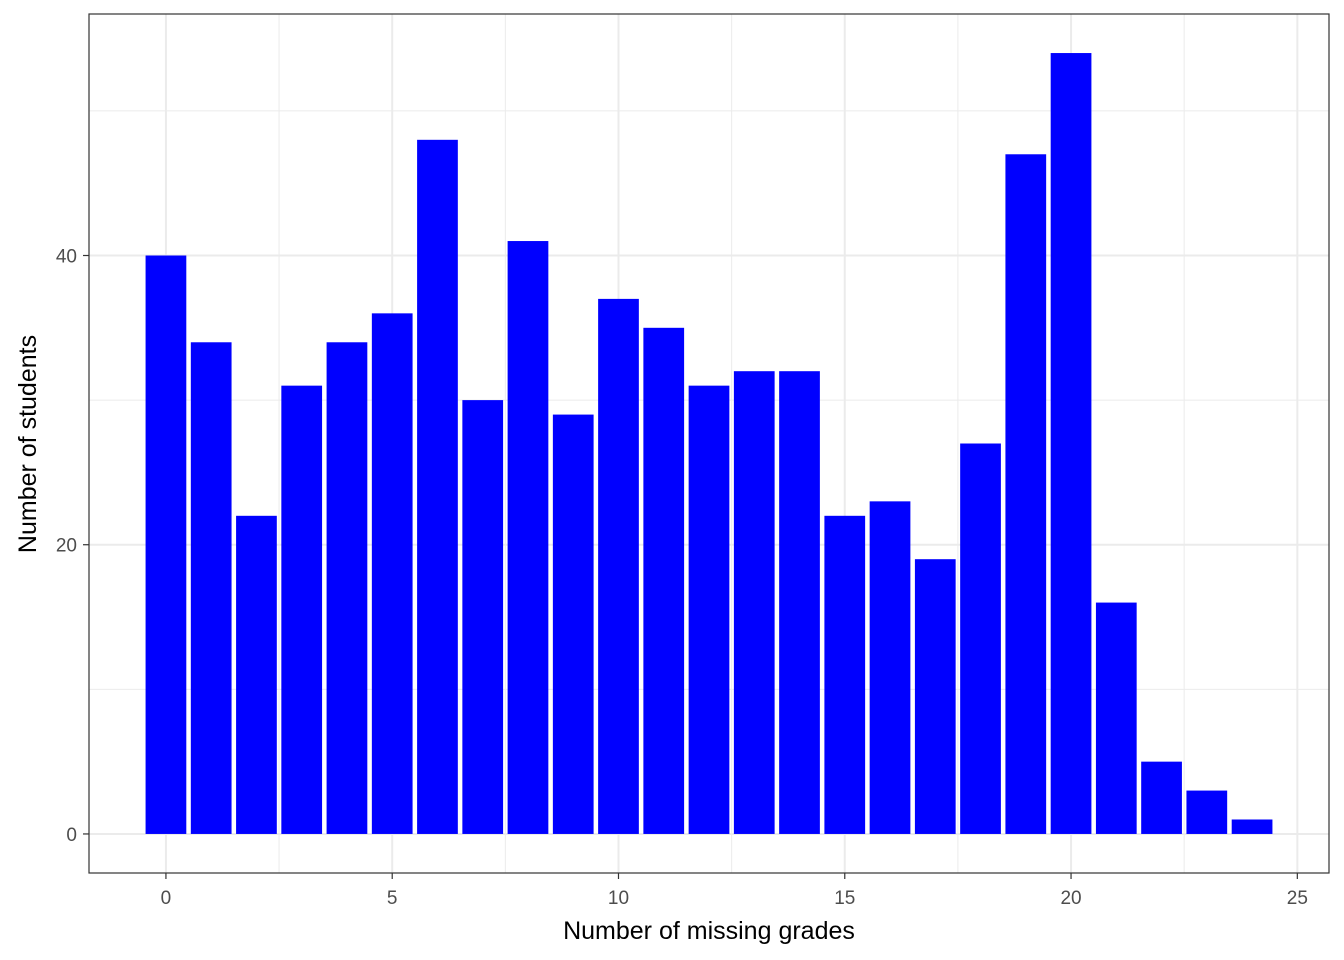 The image size is (1344, 960). What do you see at coordinates (66, 546) in the screenshot?
I see `y-tick-label: 20` at bounding box center [66, 546].